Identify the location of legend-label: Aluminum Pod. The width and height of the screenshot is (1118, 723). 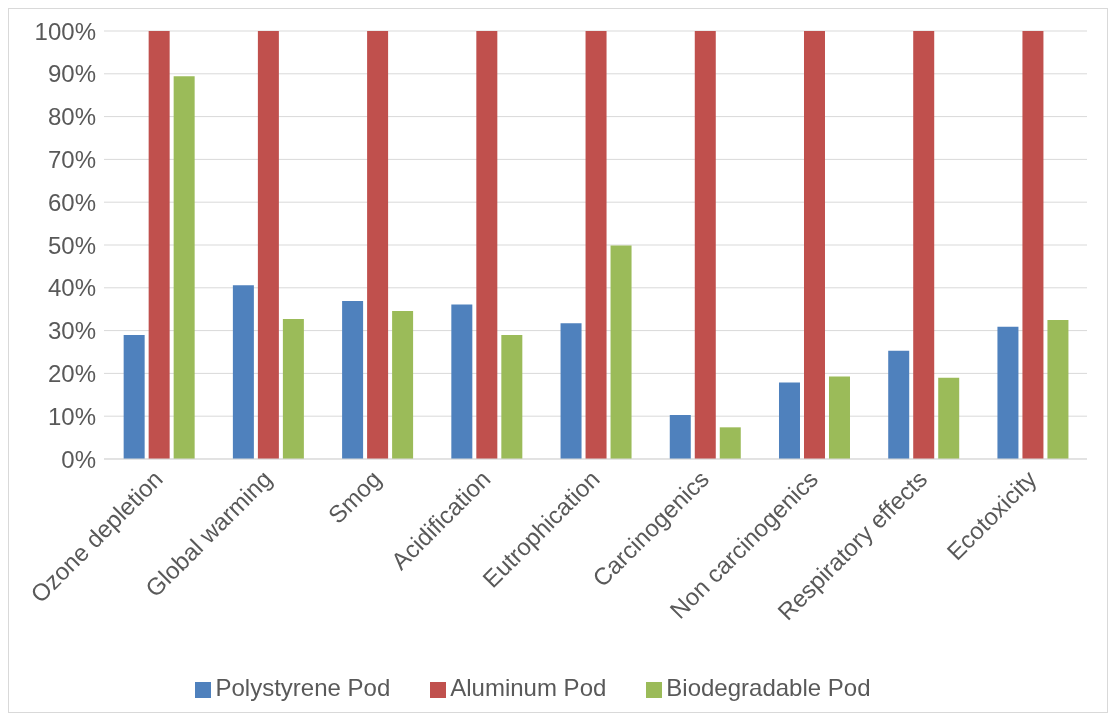
(528, 687).